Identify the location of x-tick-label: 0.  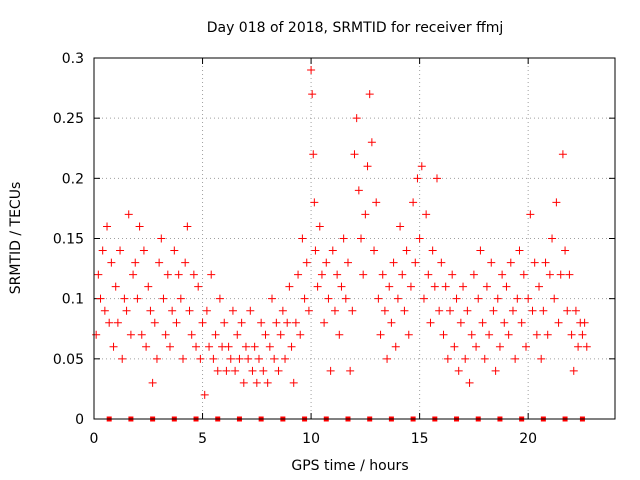
(94, 439).